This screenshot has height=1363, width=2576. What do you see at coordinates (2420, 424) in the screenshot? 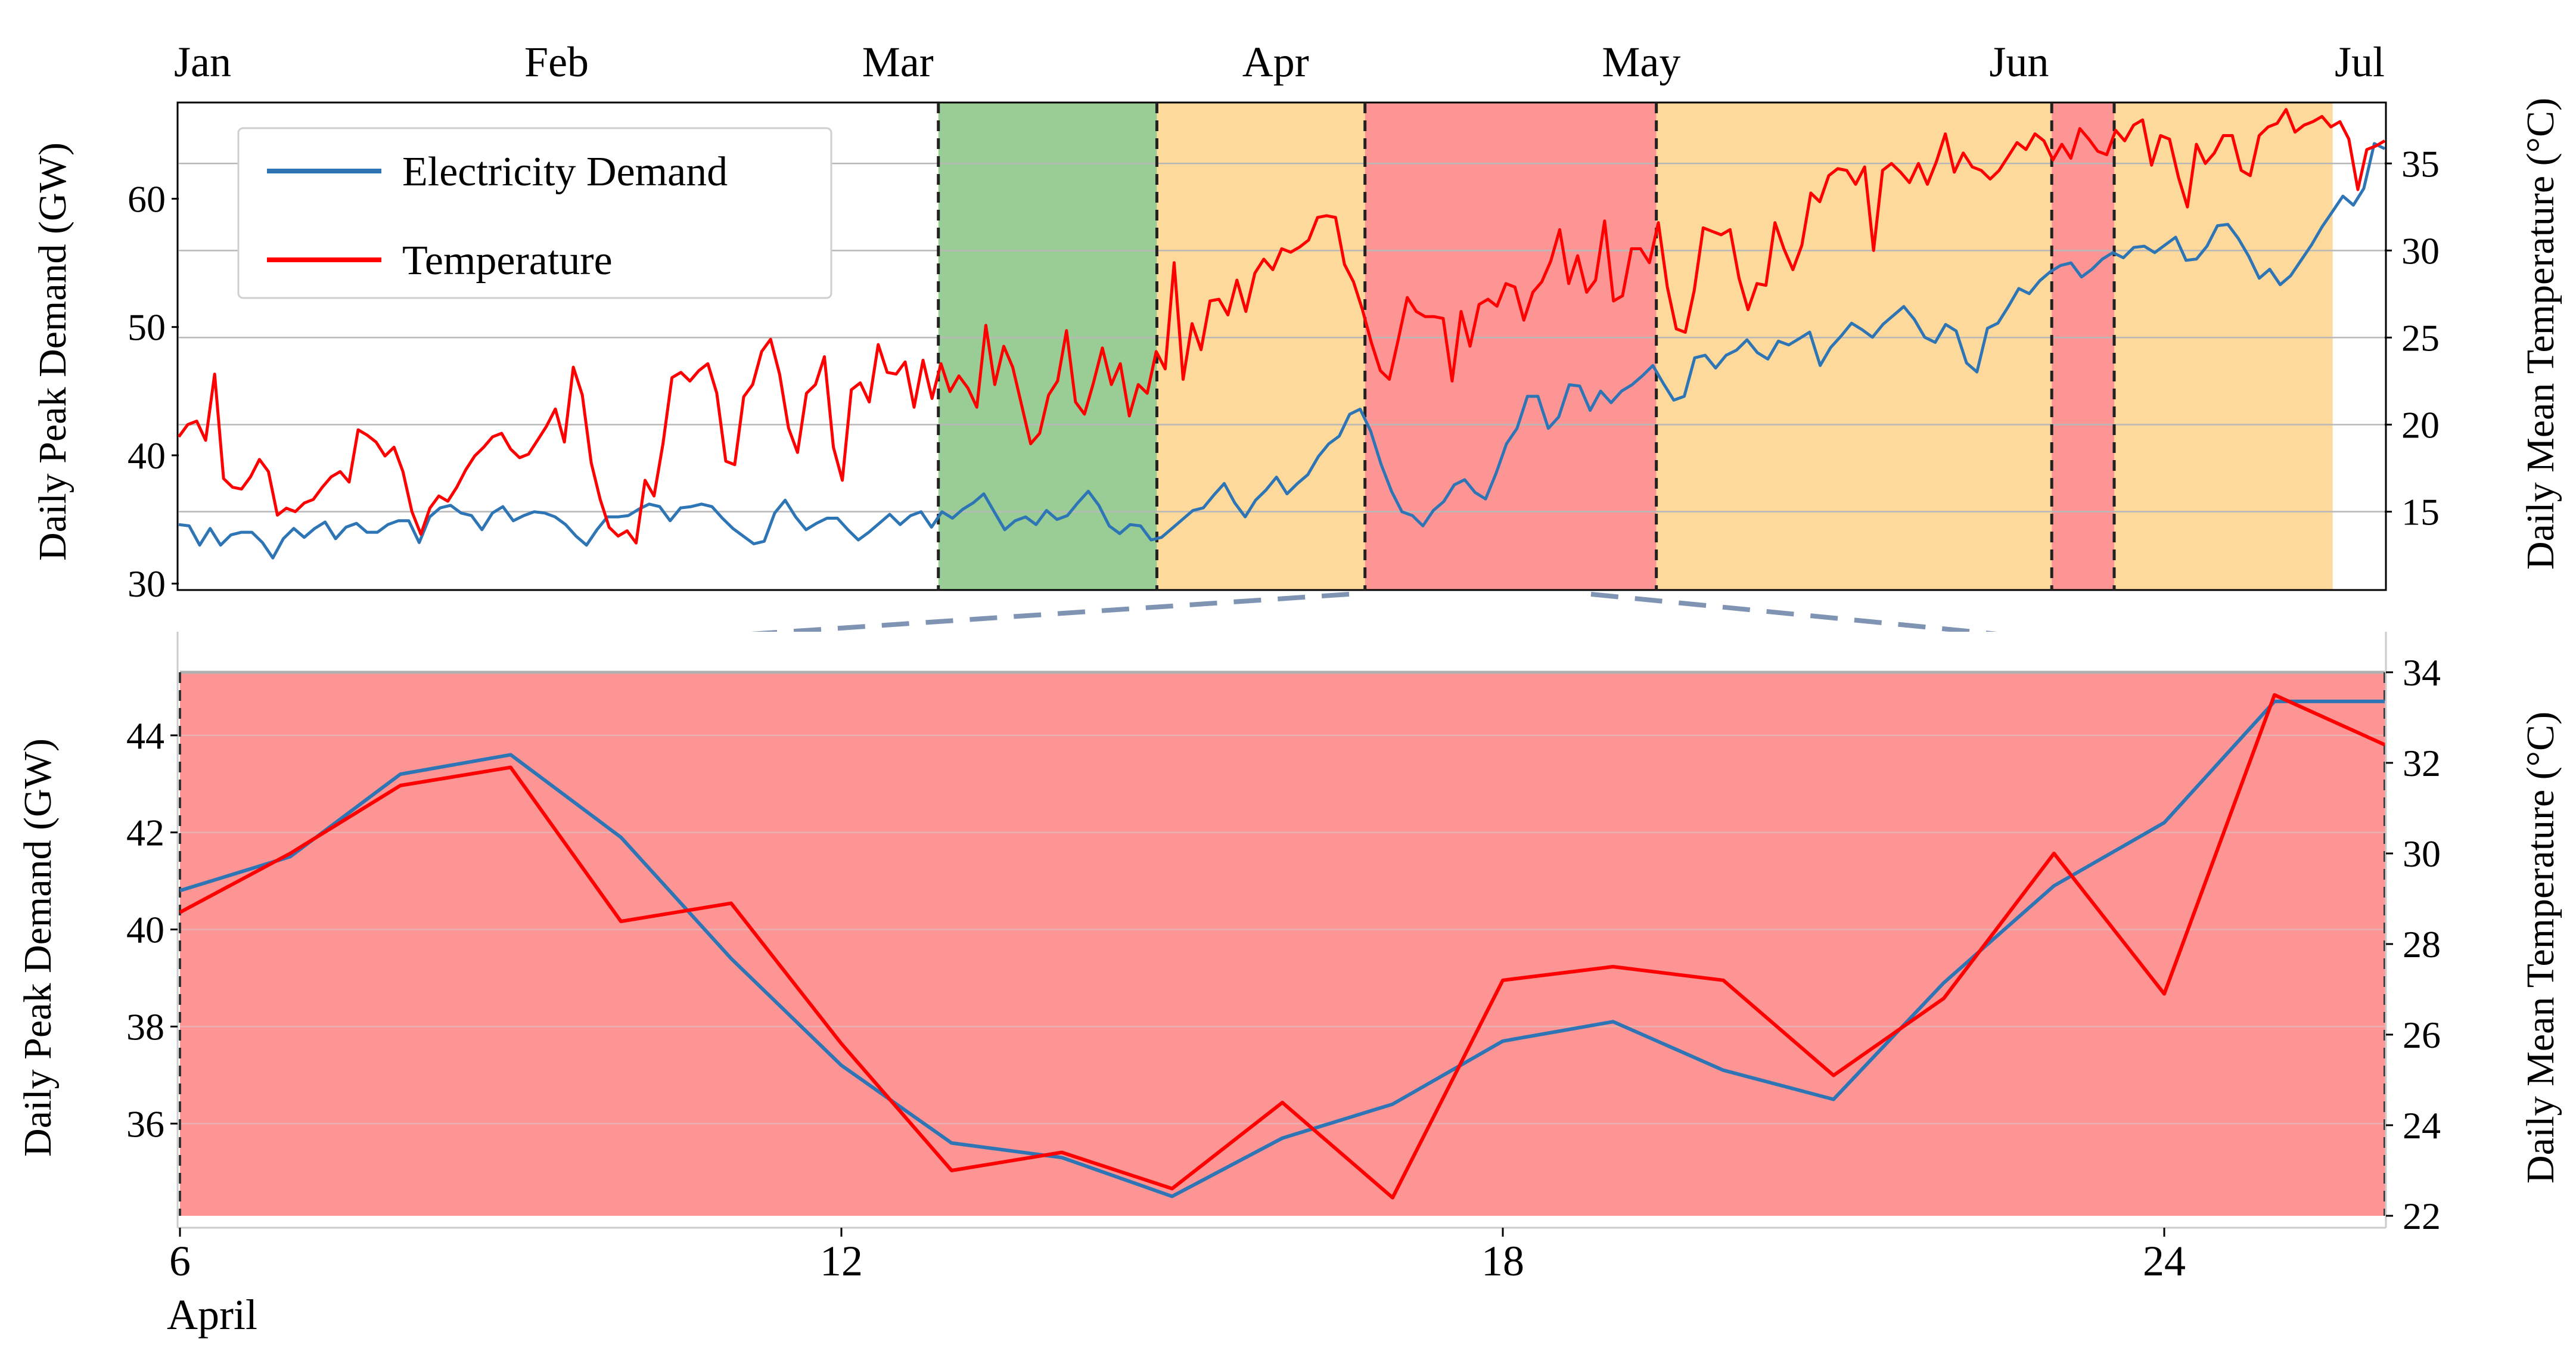
I see `right-tick-label: 20` at bounding box center [2420, 424].